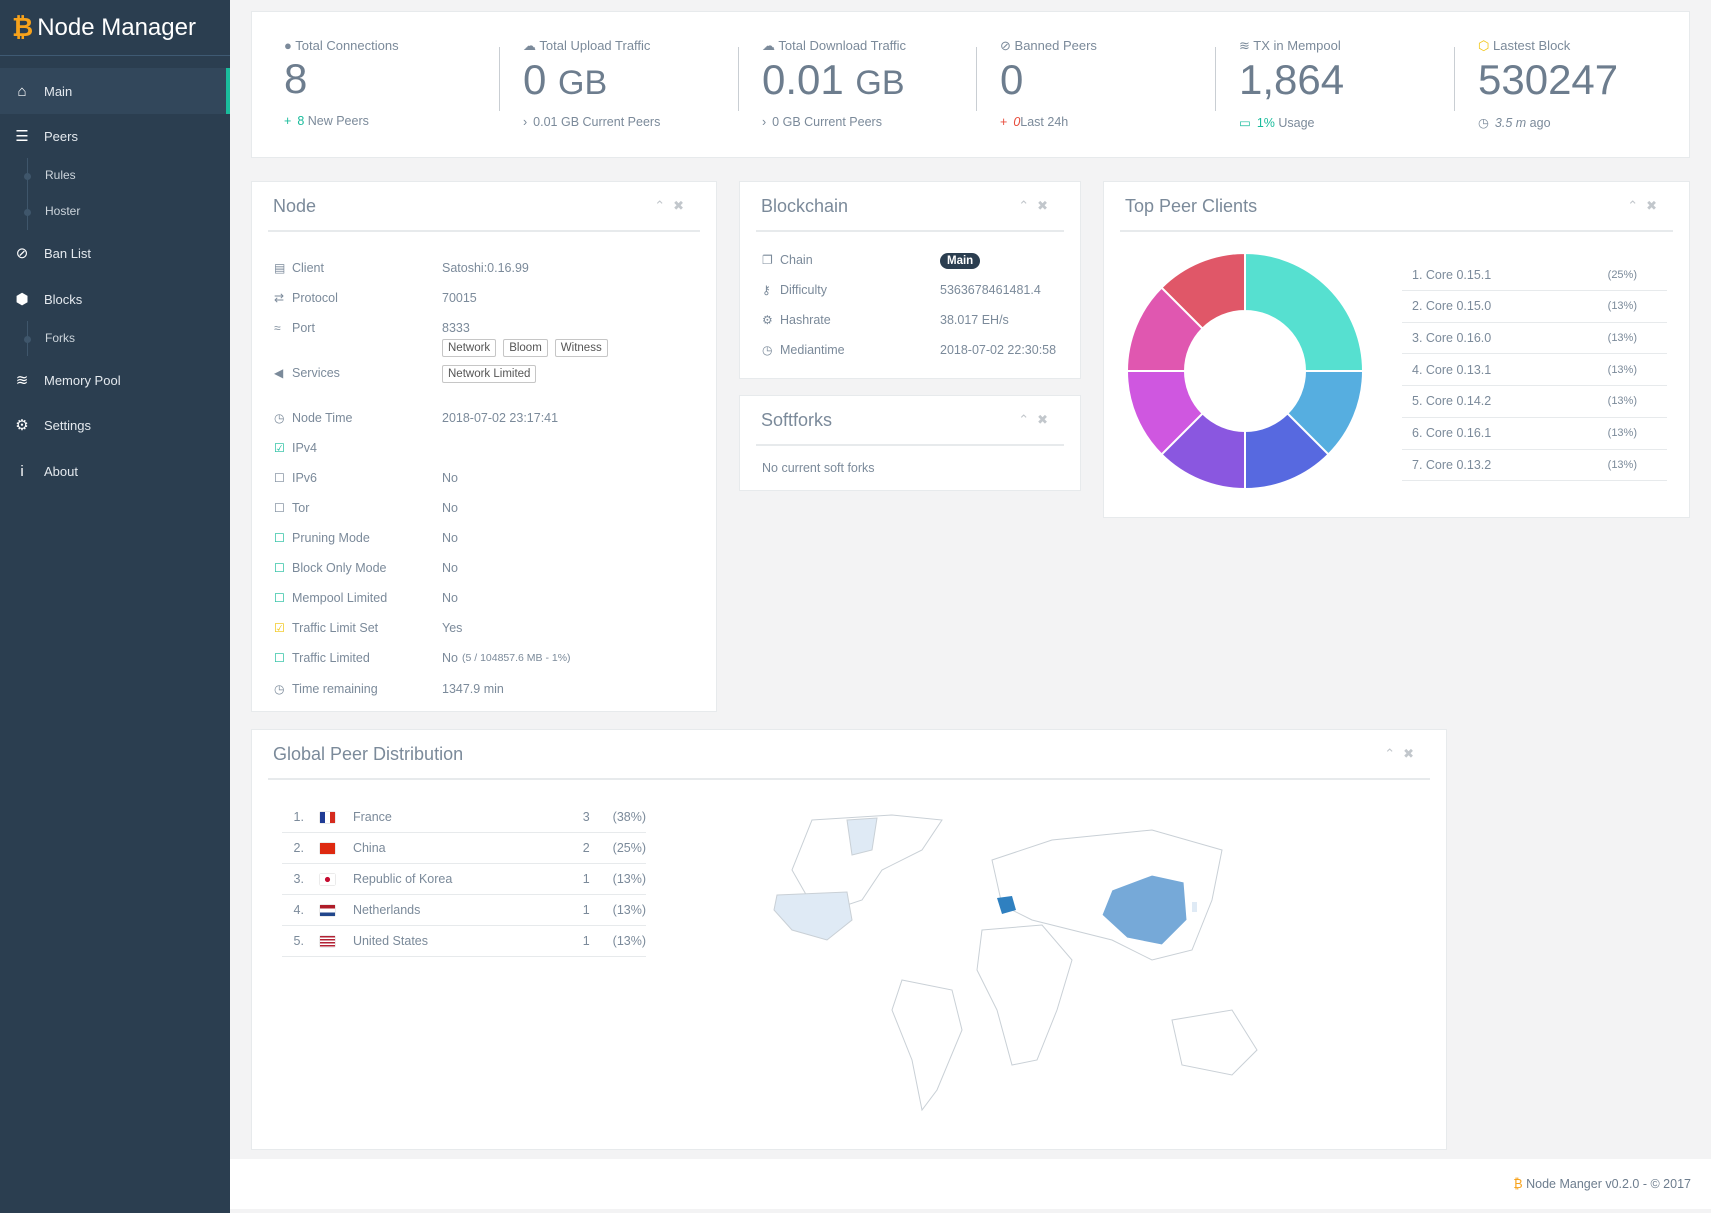 The width and height of the screenshot is (1711, 1213). Describe the element at coordinates (372, 817) in the screenshot. I see `country-name: France` at that location.